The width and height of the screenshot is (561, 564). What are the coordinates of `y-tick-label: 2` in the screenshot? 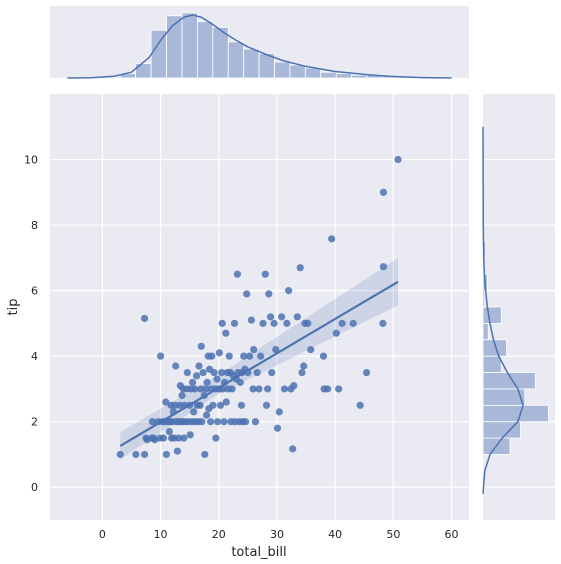 It's located at (34, 422).